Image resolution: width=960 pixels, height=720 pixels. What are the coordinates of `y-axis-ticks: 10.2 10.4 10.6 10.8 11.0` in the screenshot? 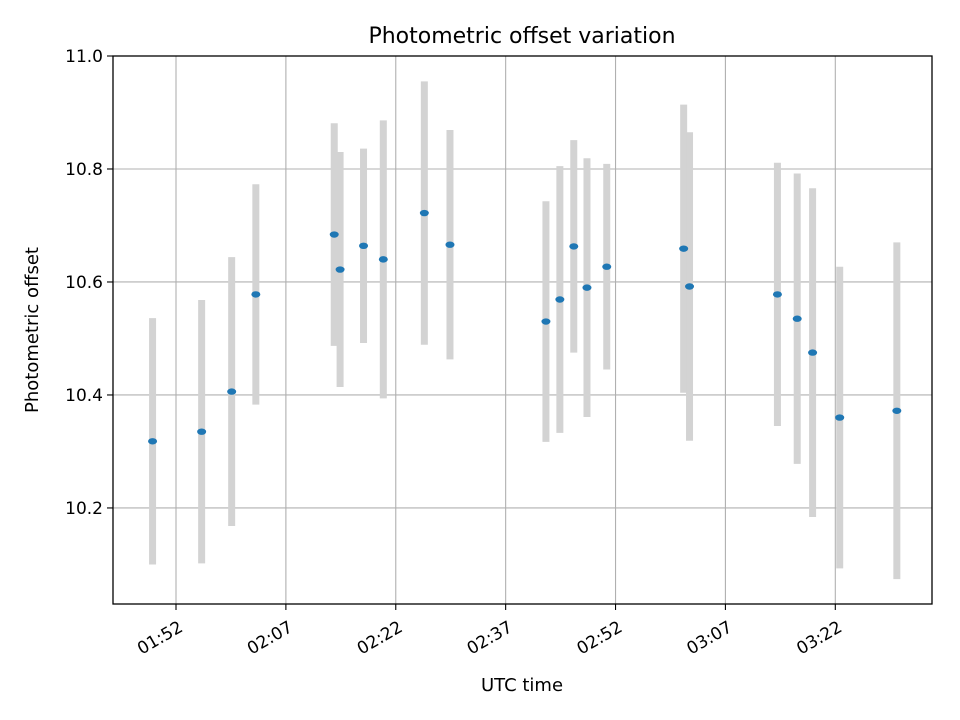 It's located at (89, 283).